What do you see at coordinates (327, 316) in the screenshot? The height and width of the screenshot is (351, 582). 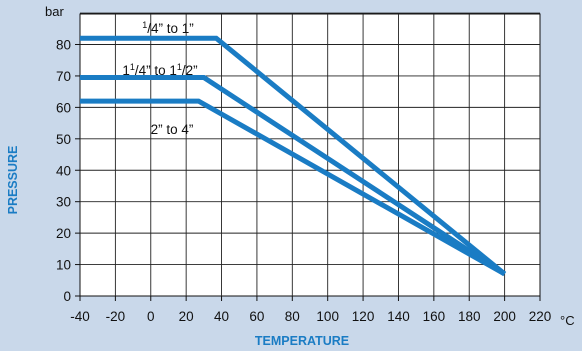 I see `x-tick-label: 100` at bounding box center [327, 316].